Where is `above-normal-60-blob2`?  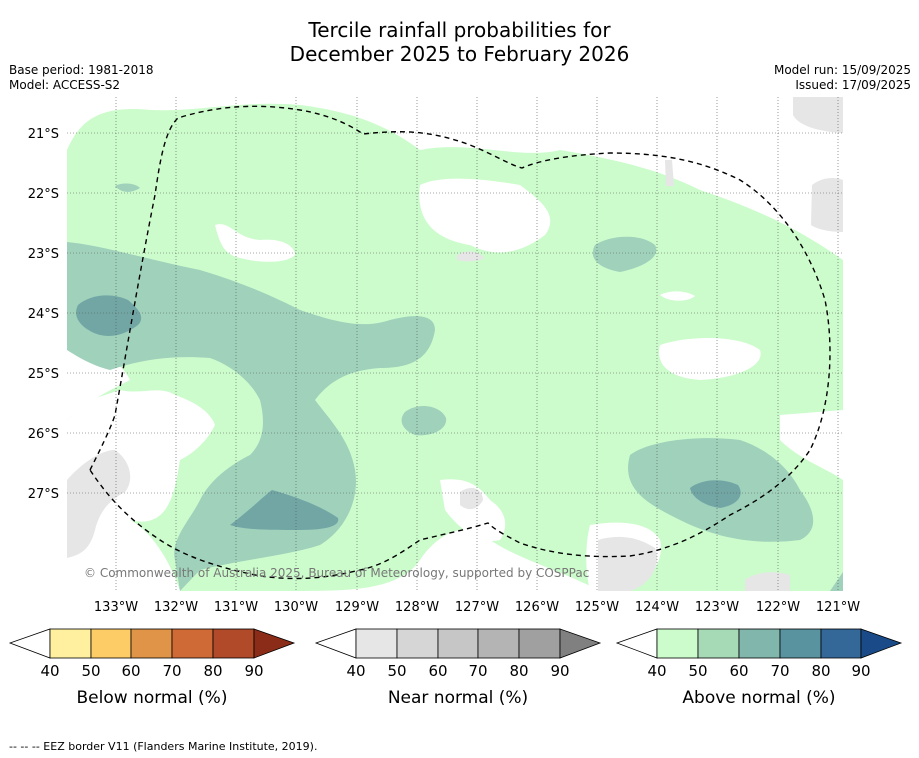
above-normal-60-blob2 is located at coordinates (424, 421).